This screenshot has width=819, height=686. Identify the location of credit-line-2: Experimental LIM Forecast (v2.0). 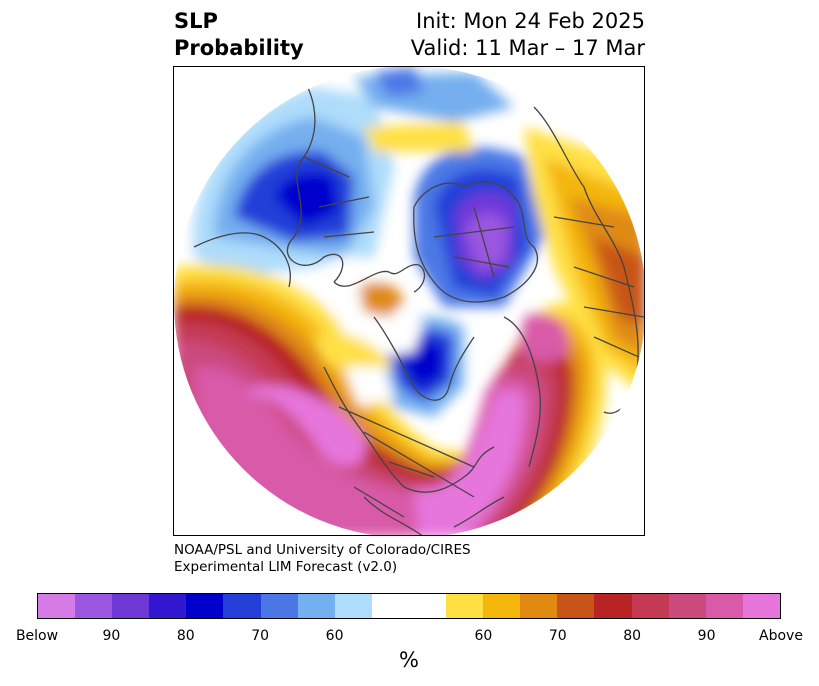
(286, 567).